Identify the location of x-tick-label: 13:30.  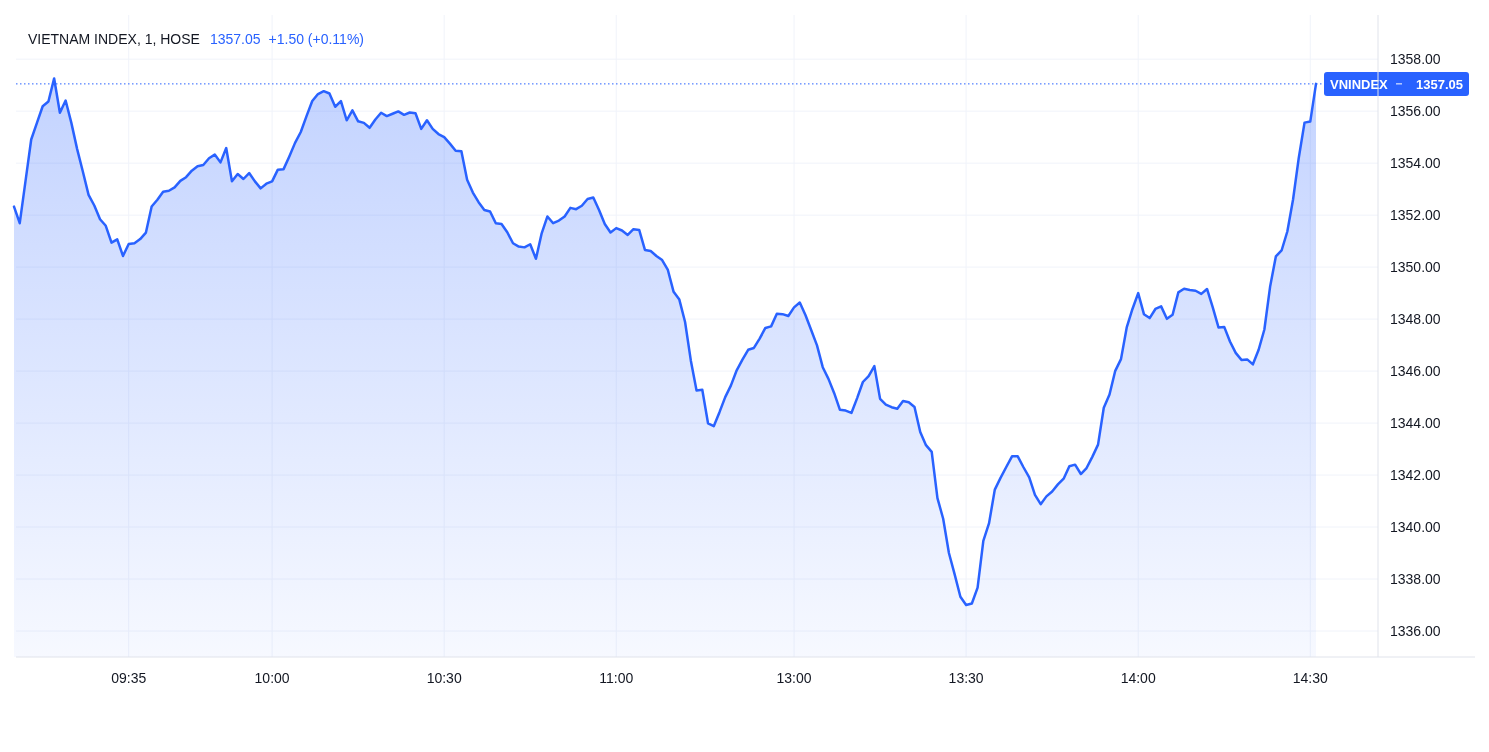
(966, 678).